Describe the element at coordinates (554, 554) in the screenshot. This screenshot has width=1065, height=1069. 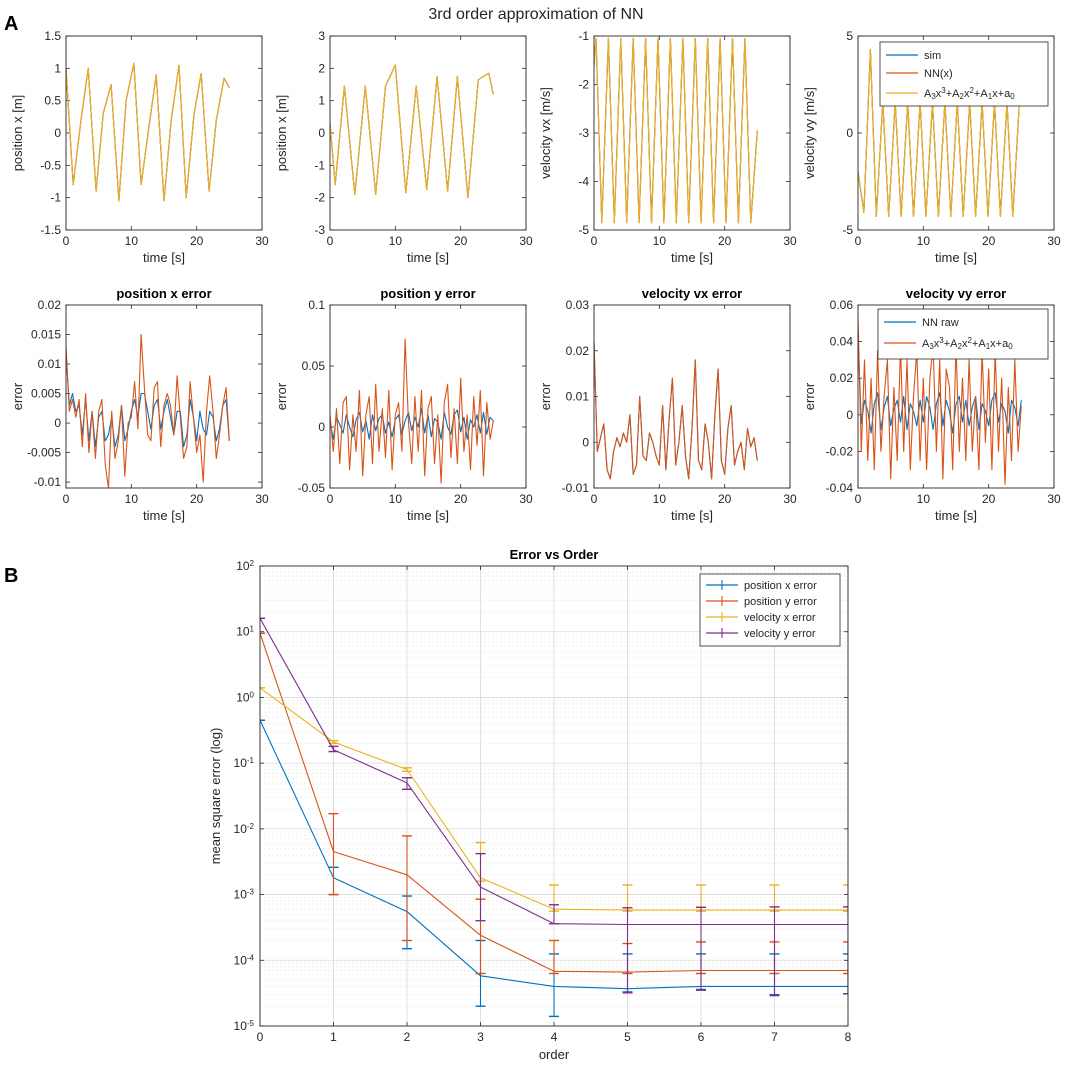
I see `chart-title: Error vs Order` at that location.